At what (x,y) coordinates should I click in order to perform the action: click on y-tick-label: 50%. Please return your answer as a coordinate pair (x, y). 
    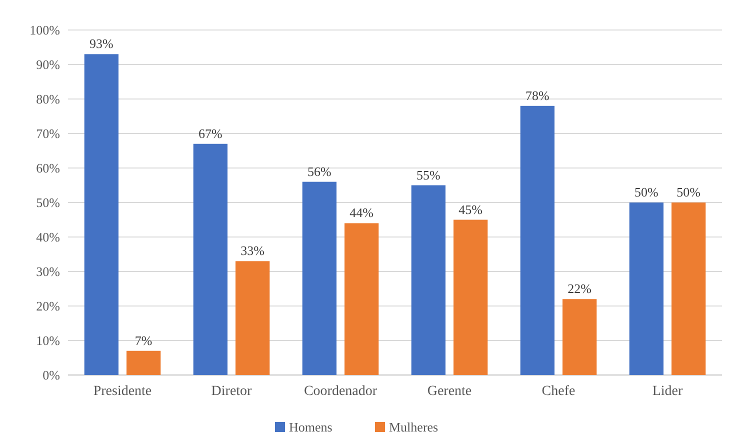
    Looking at the image, I should click on (48, 202).